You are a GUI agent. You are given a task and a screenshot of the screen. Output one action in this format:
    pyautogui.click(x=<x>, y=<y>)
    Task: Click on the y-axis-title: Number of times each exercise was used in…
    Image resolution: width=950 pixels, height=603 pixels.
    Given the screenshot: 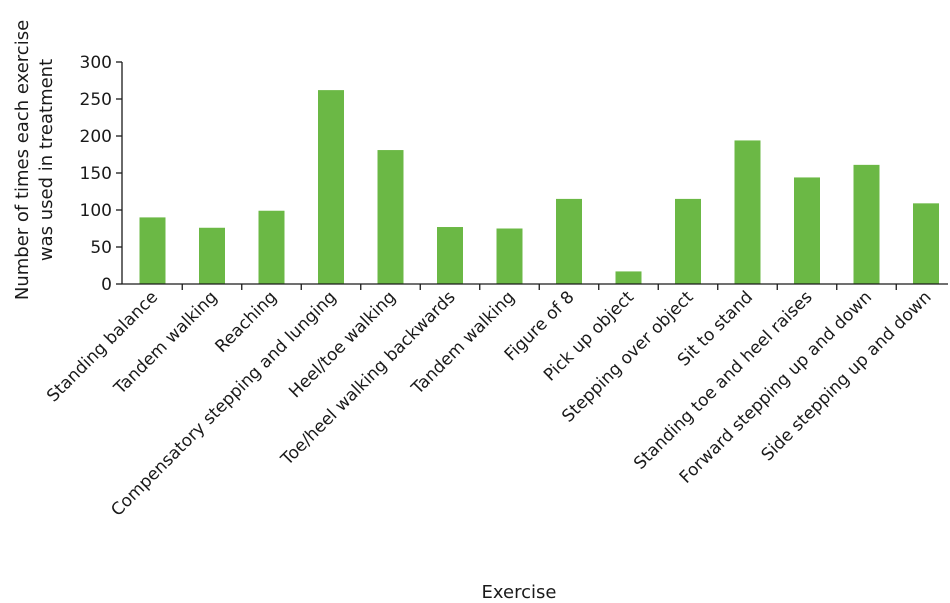 What is the action you would take?
    pyautogui.click(x=34, y=160)
    